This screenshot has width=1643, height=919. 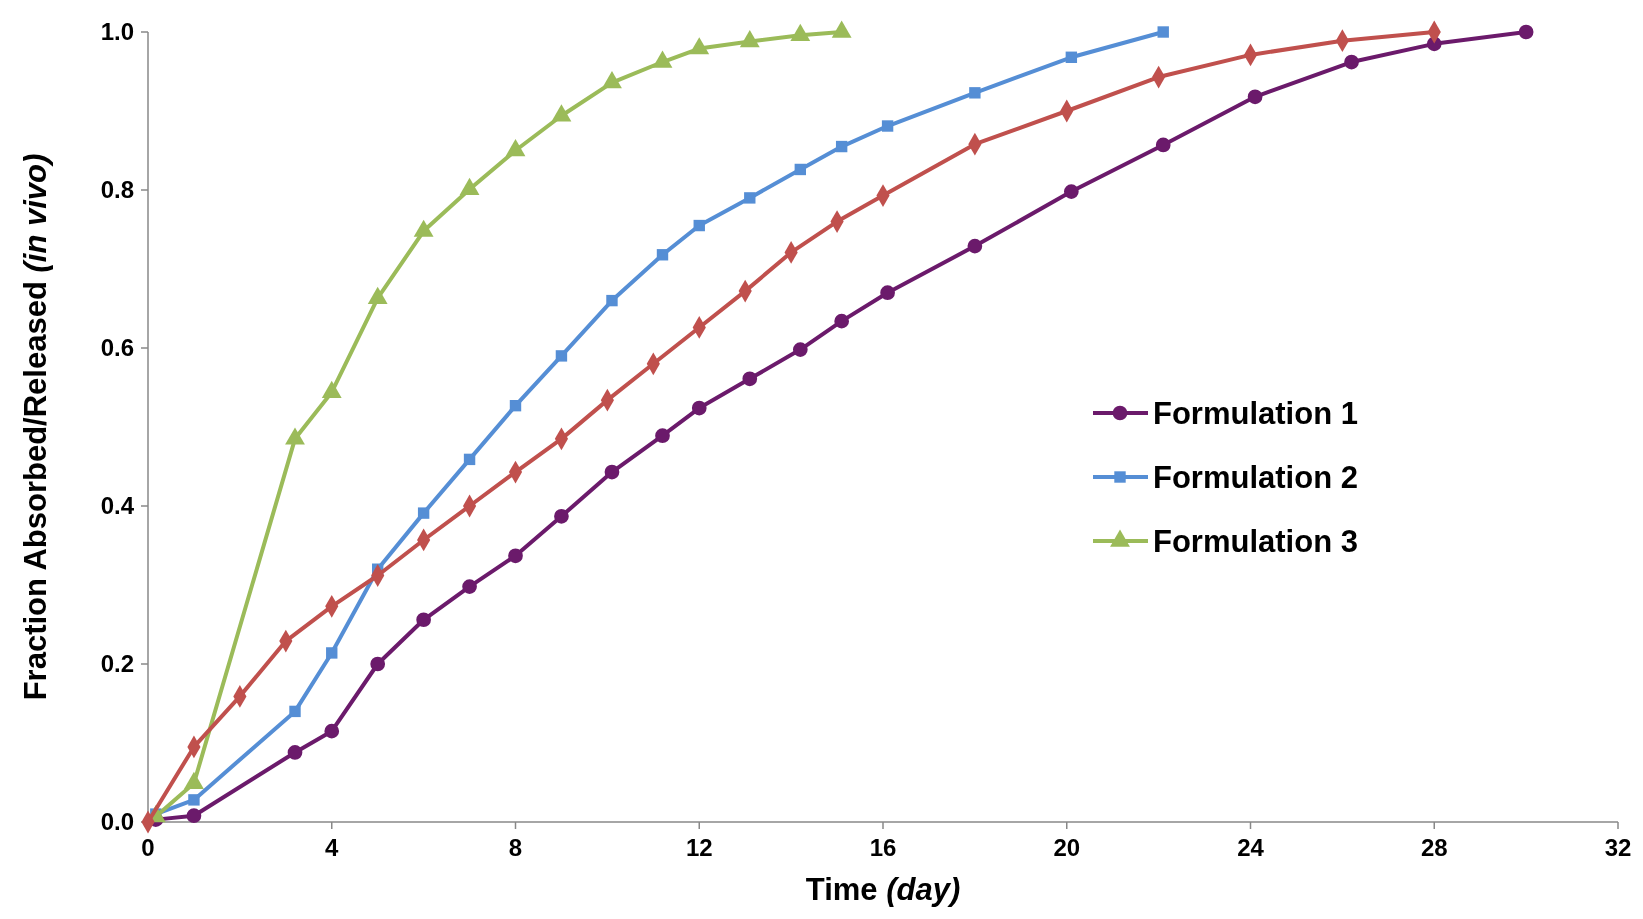 I want to click on legend-label: Formulation 2, so click(x=1255, y=477).